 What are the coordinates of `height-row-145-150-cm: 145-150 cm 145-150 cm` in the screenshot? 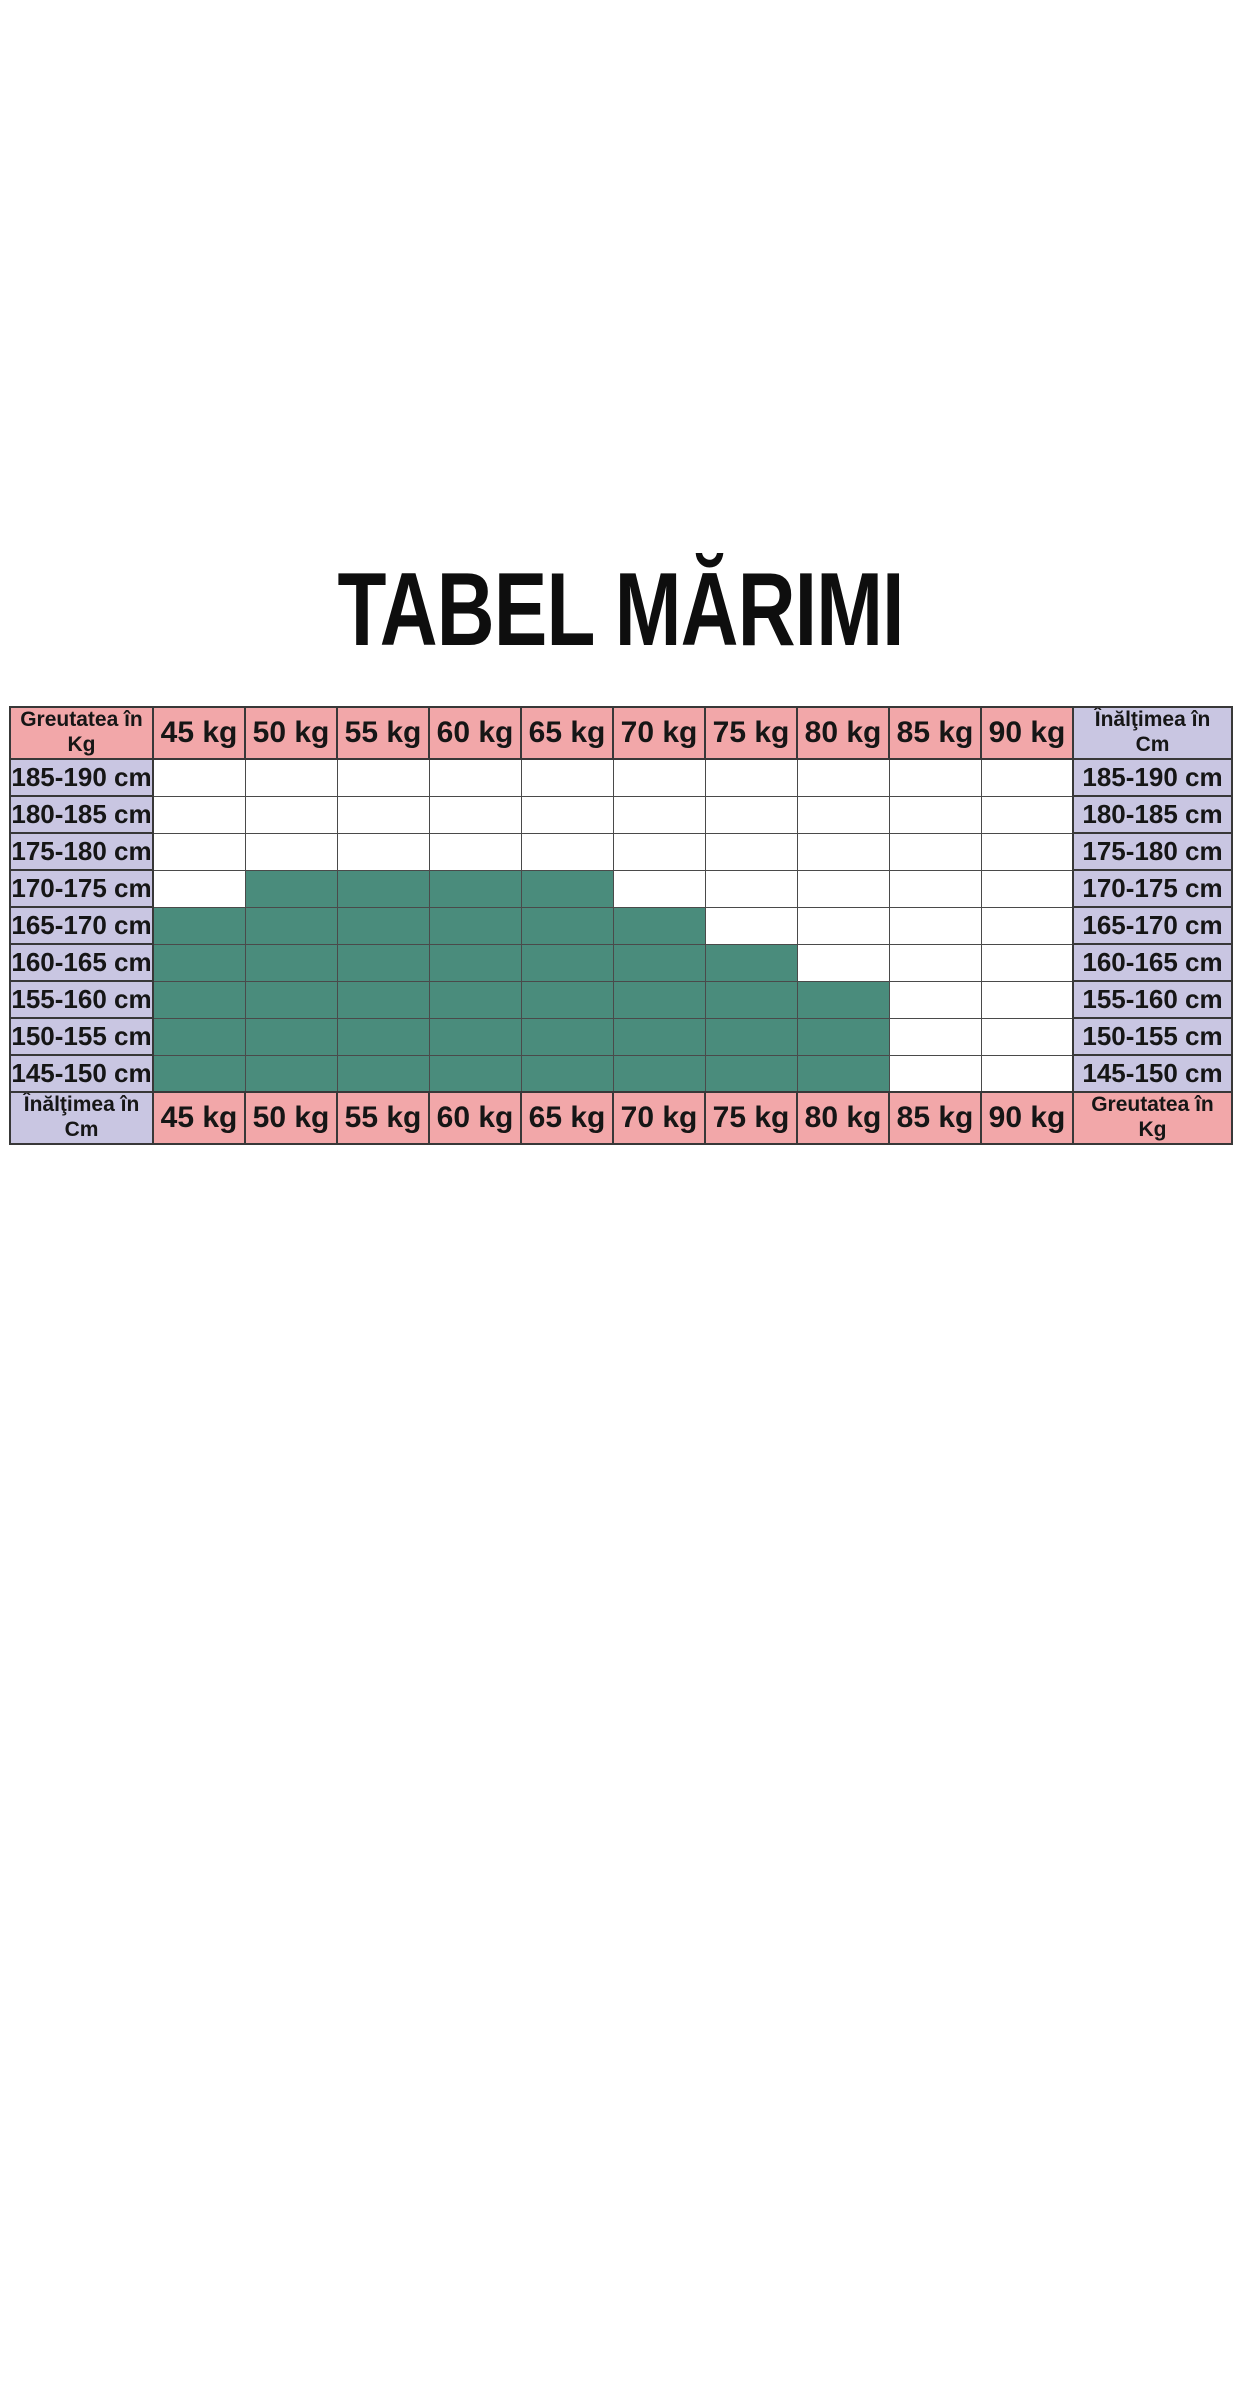 It's located at (621, 1073).